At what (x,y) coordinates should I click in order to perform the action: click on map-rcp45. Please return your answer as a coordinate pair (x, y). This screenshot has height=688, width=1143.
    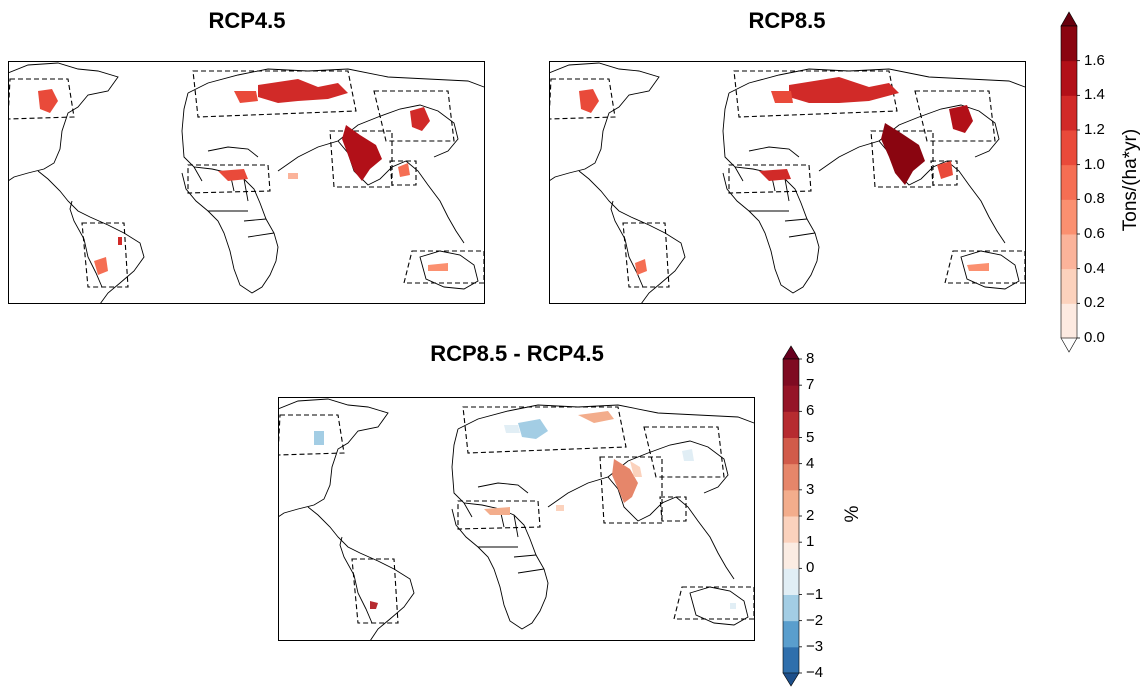
    Looking at the image, I should click on (246, 182).